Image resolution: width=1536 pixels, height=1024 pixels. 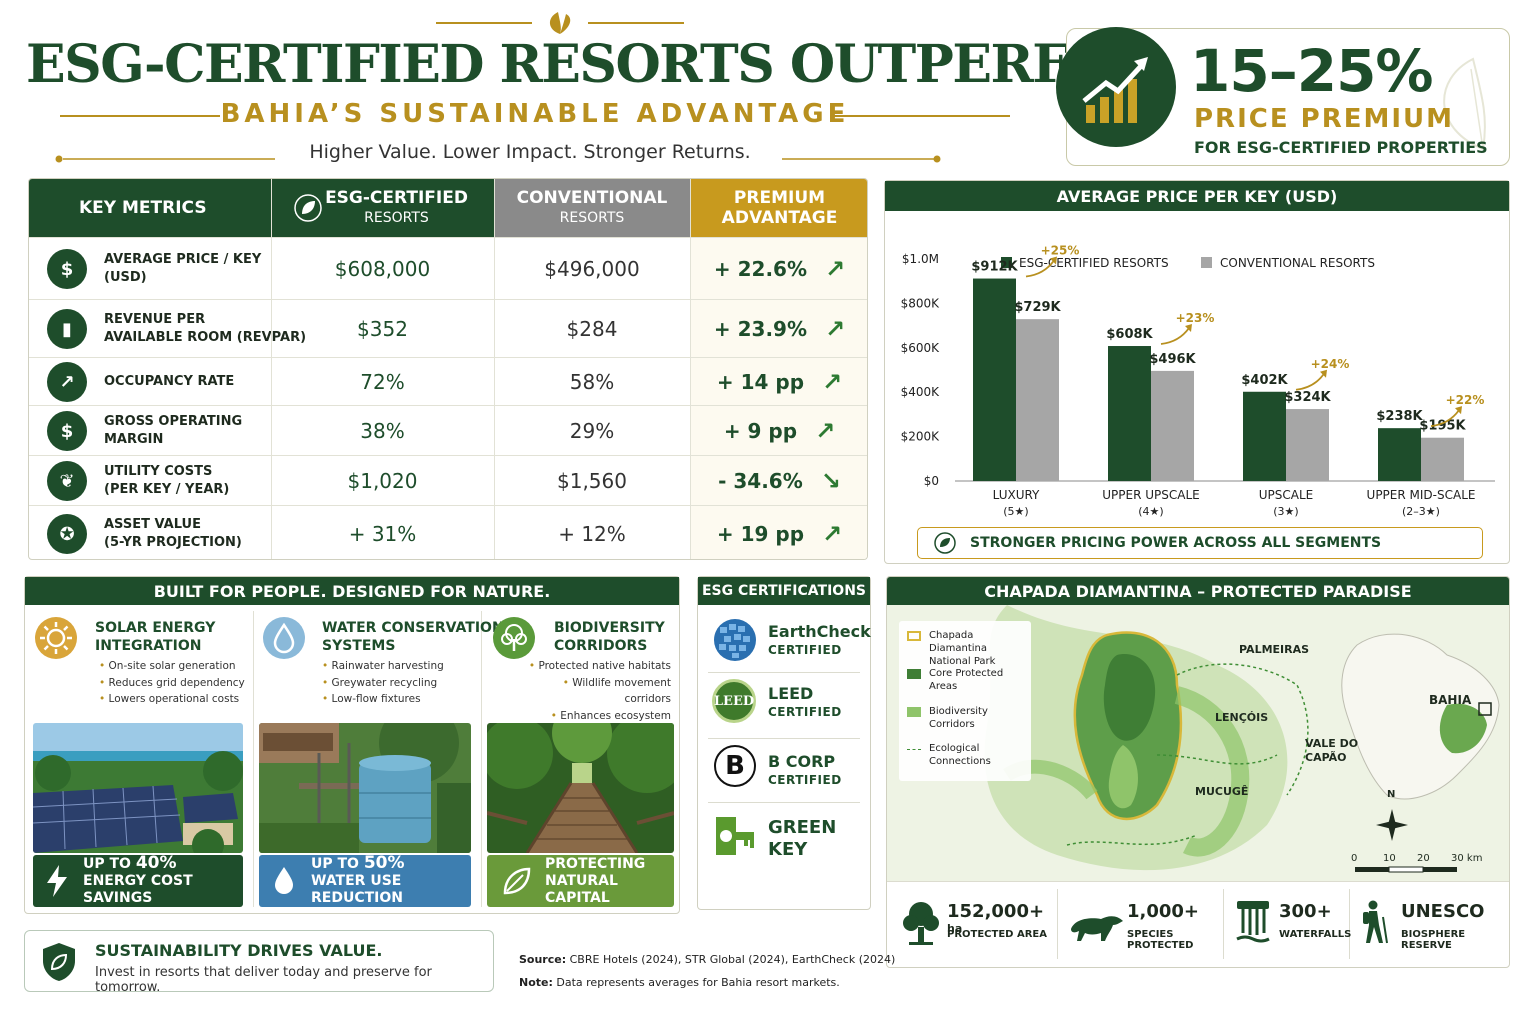 What do you see at coordinates (592, 198) in the screenshot?
I see `header-conv-label: CONVENTIONAL` at bounding box center [592, 198].